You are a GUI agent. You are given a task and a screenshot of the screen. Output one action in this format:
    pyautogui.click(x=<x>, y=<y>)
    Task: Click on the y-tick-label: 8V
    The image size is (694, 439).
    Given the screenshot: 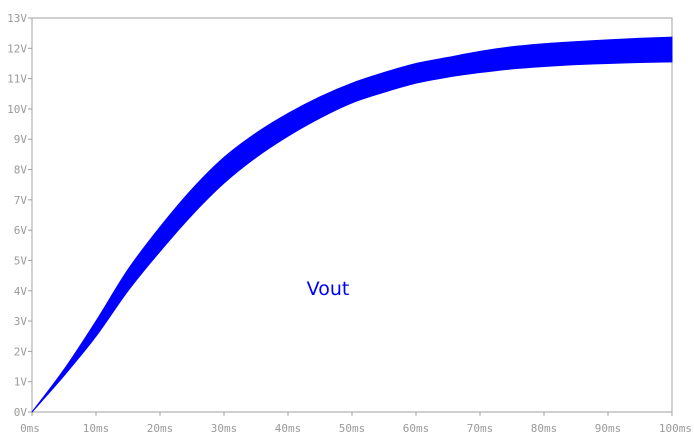 What is the action you would take?
    pyautogui.click(x=21, y=170)
    